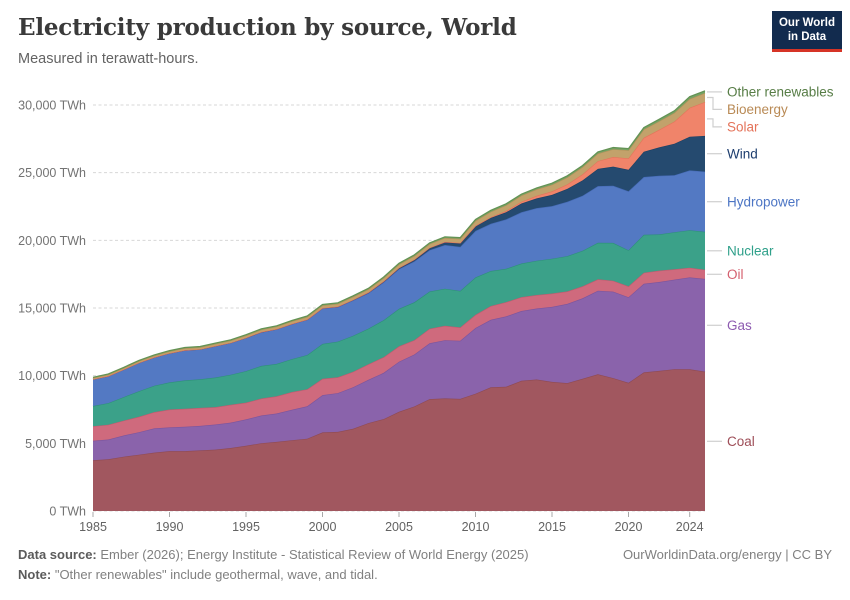  Describe the element at coordinates (735, 274) in the screenshot. I see `legend-label-oil: Oil` at that location.